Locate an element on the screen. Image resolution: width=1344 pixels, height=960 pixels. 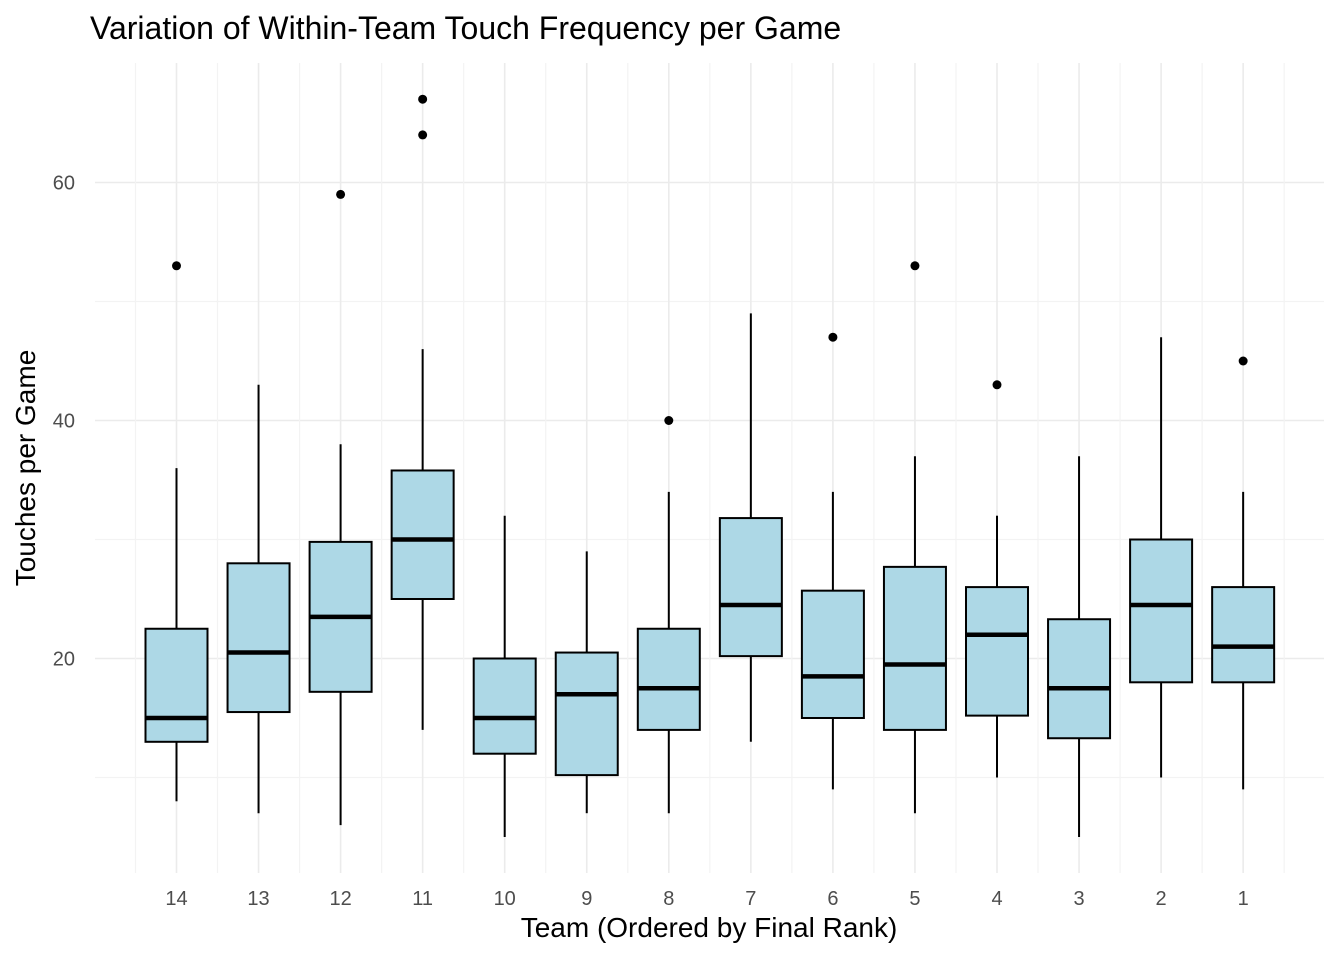
y-axis-label: Touches per Game is located at coordinates (25, 468).